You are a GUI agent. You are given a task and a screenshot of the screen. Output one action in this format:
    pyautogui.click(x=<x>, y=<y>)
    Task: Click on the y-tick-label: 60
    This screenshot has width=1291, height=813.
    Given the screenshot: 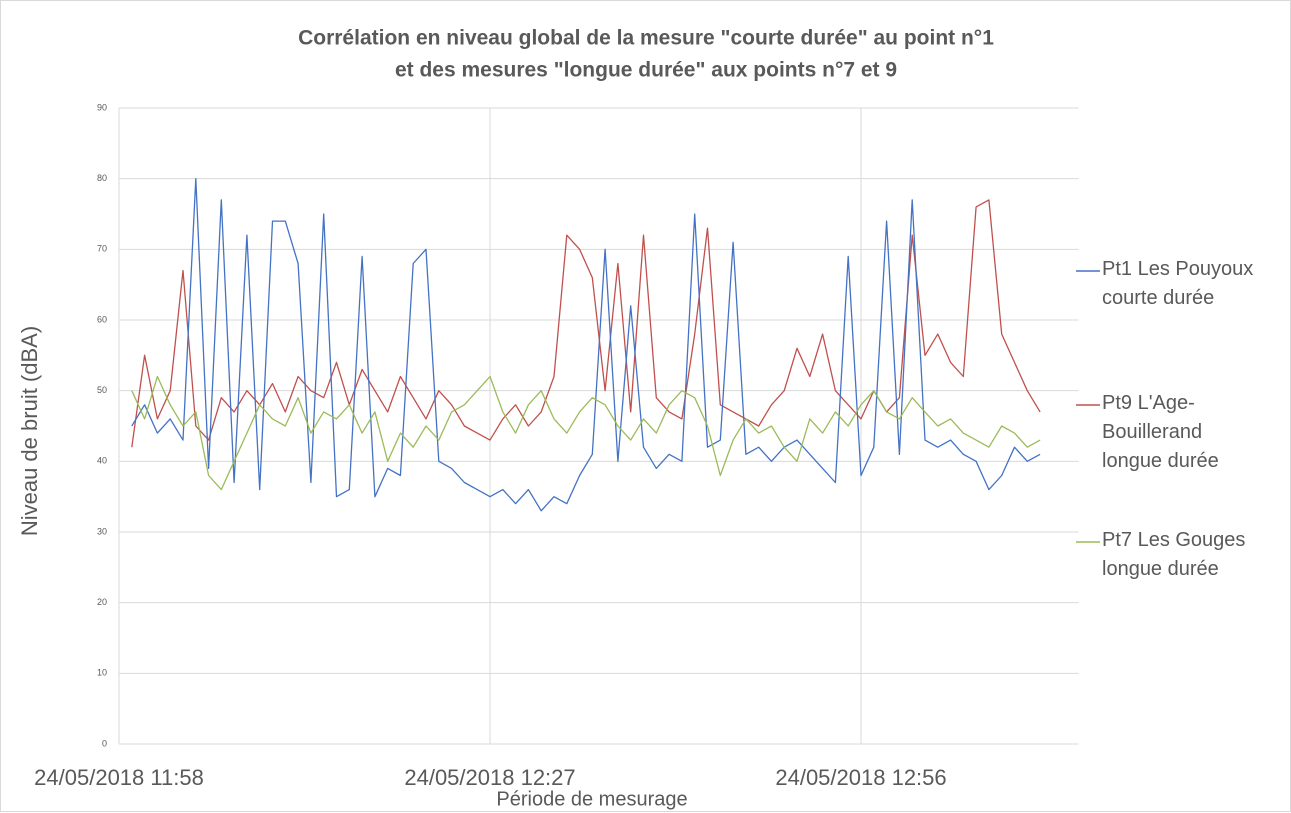 What is the action you would take?
    pyautogui.click(x=102, y=319)
    